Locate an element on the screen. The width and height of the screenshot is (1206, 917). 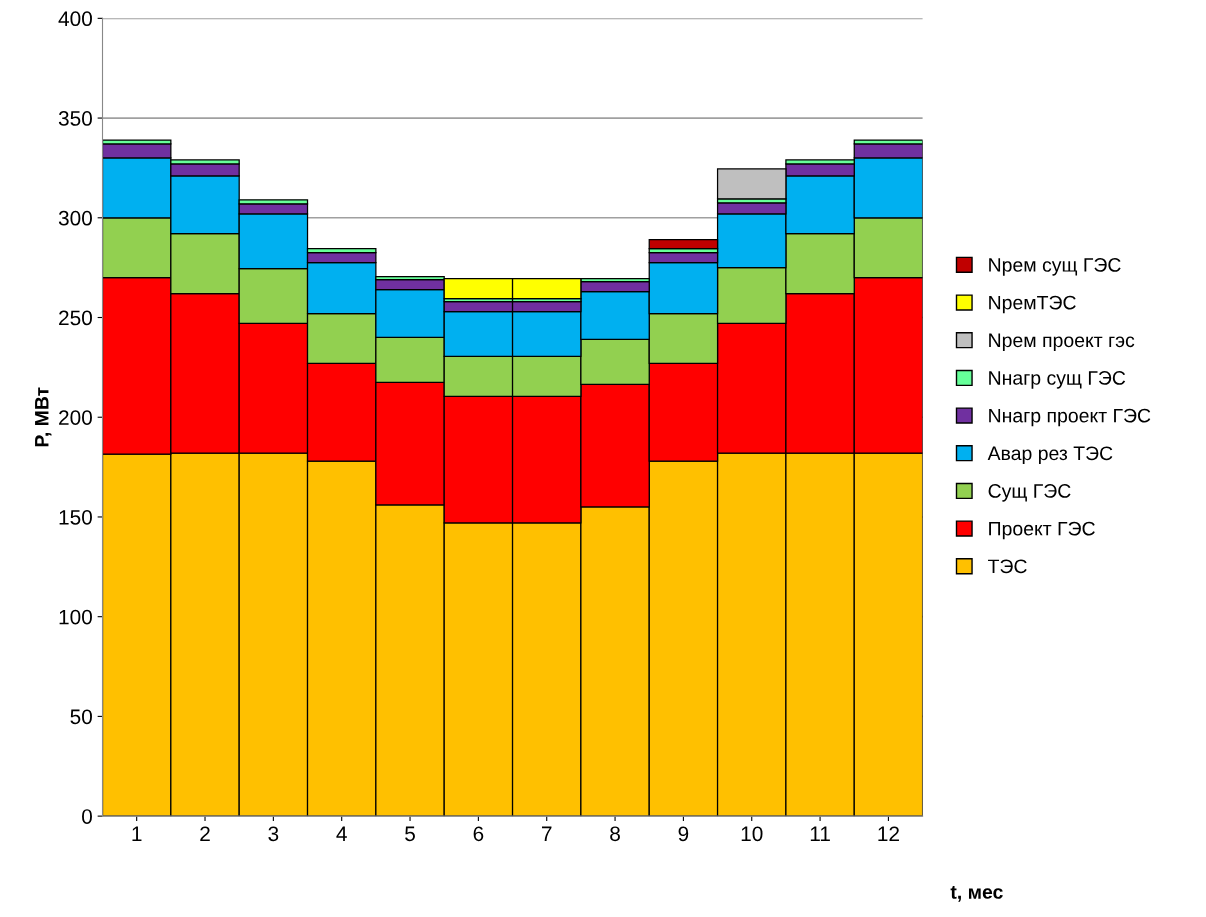
x-tick-label: 2 is located at coordinates (205, 833).